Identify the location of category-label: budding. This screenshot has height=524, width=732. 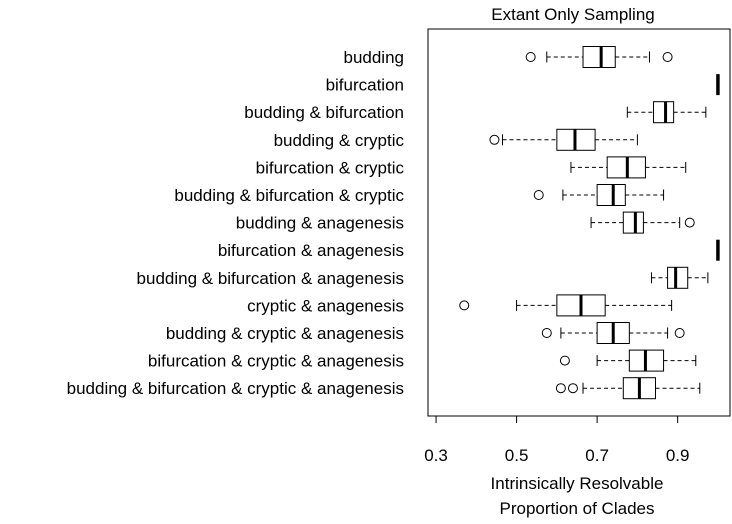
(373, 57).